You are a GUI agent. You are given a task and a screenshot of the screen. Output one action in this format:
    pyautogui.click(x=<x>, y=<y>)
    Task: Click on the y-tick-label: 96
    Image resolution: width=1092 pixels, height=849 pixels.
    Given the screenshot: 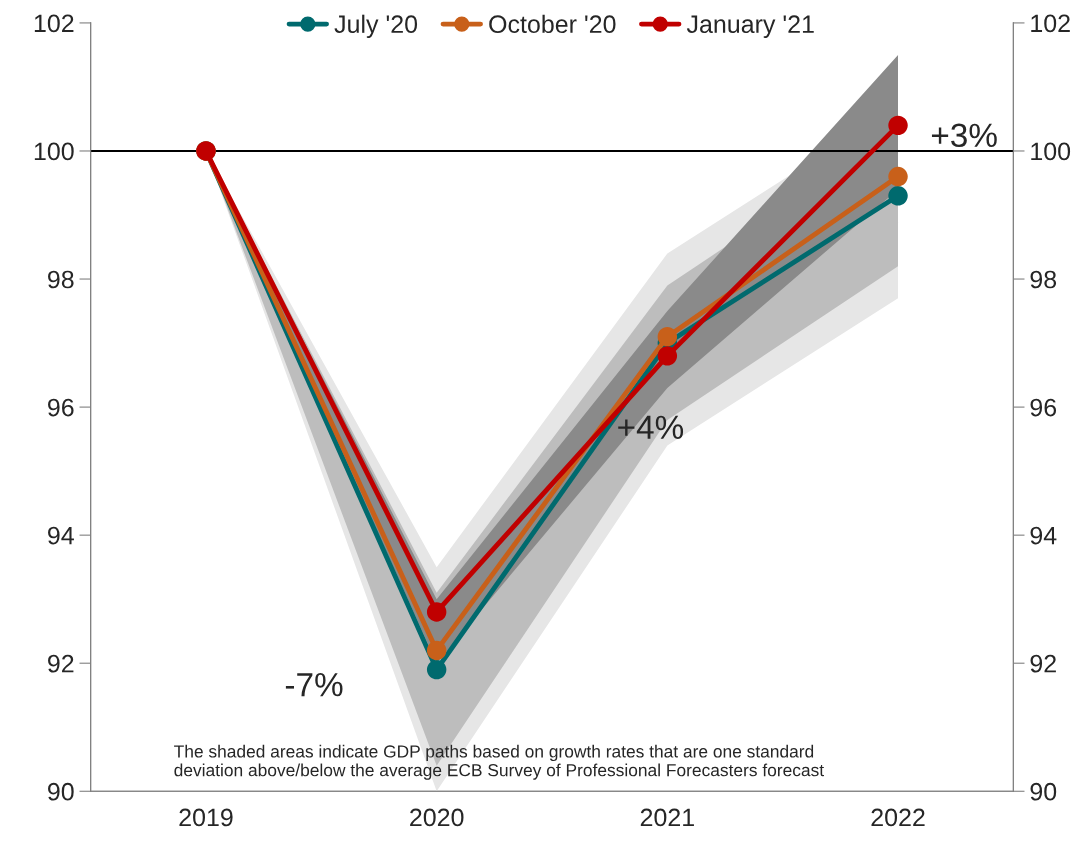 What is the action you would take?
    pyautogui.click(x=61, y=407)
    